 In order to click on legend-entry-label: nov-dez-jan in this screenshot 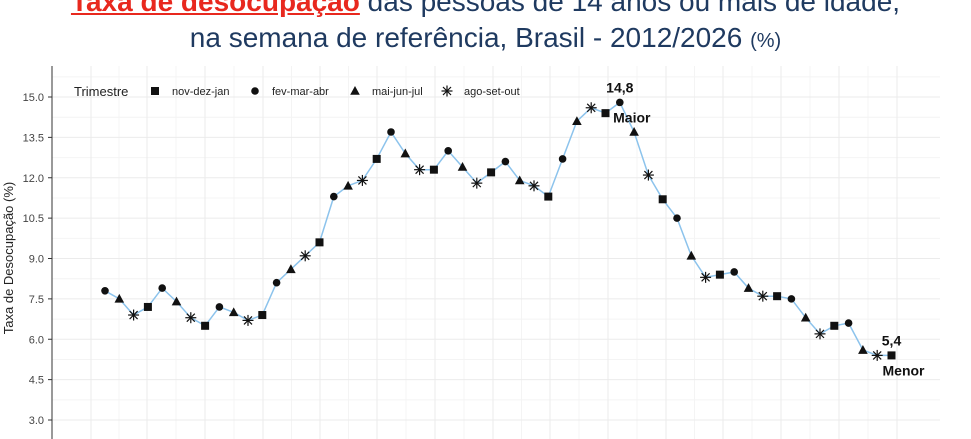, I will do `click(200, 92)`.